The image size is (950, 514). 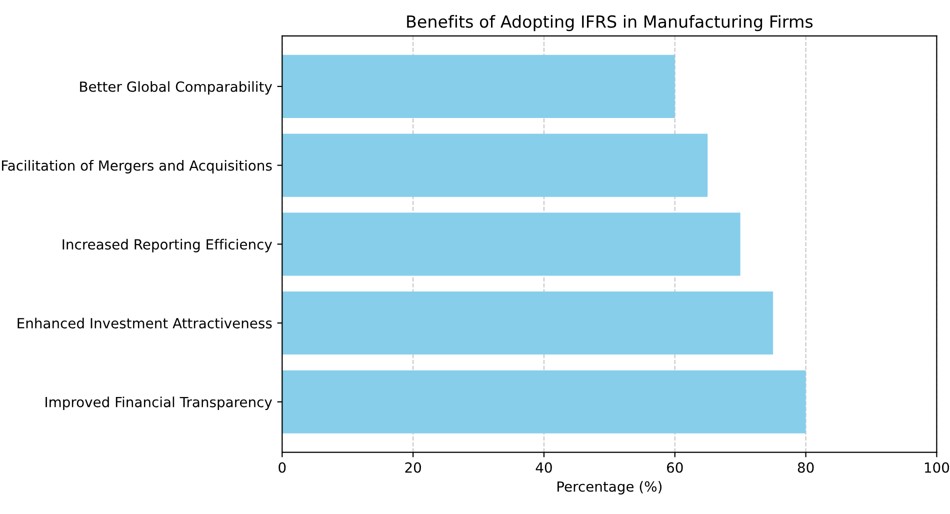 What do you see at coordinates (806, 467) in the screenshot?
I see `x-tick-label: 80` at bounding box center [806, 467].